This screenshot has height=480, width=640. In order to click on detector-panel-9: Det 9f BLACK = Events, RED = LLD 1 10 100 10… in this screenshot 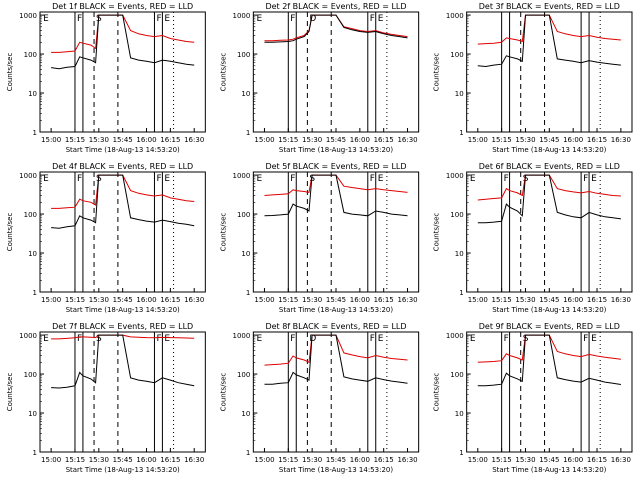, I will do `click(533, 398)`.